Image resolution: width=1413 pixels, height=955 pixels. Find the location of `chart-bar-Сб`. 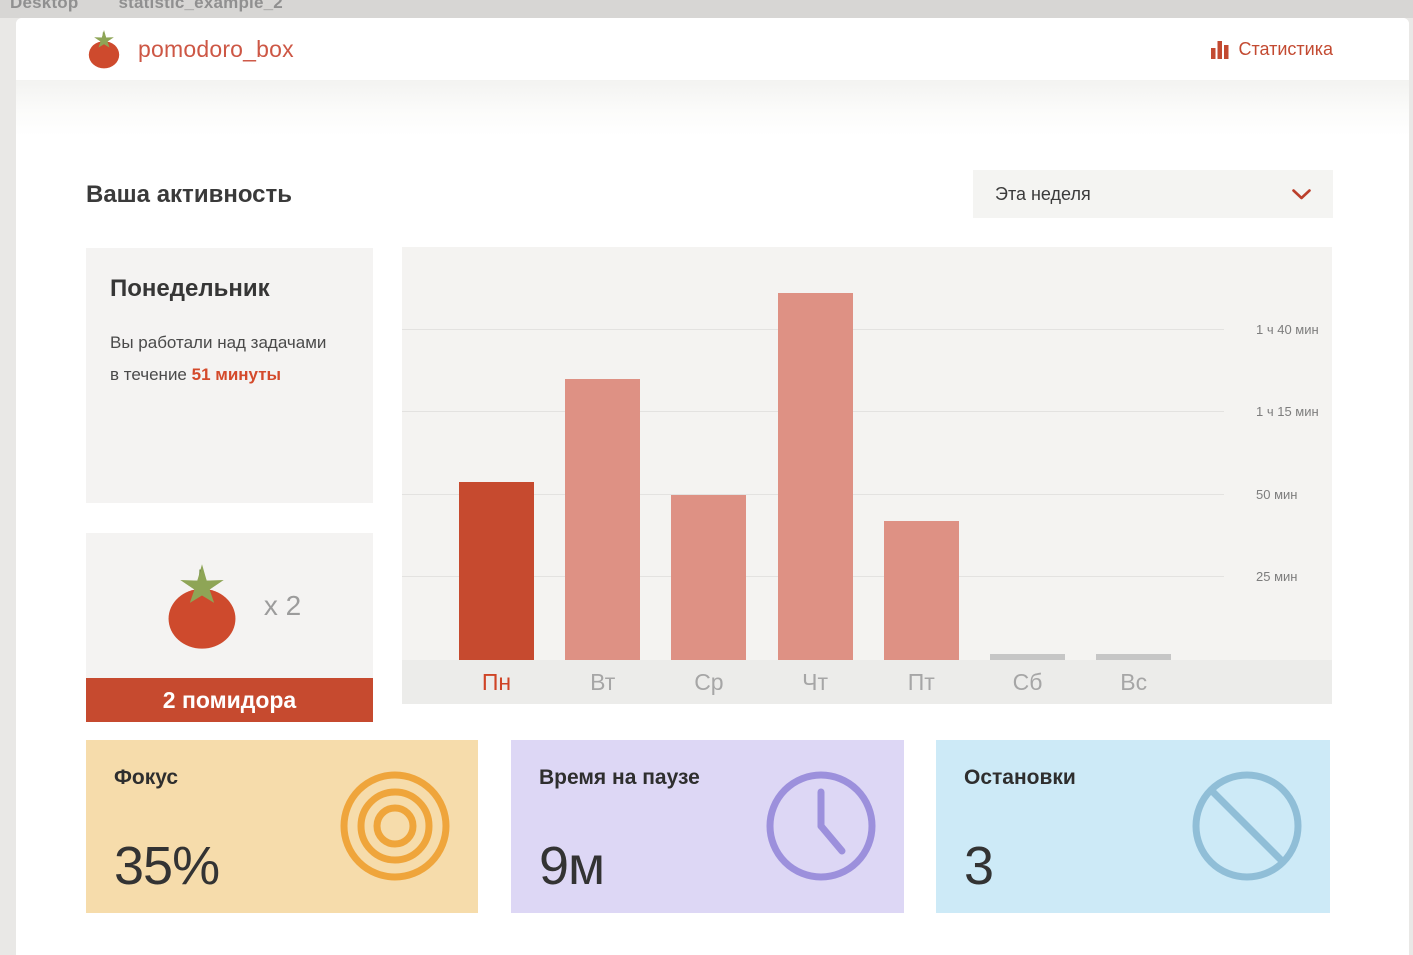

chart-bar-Сб is located at coordinates (1027, 657).